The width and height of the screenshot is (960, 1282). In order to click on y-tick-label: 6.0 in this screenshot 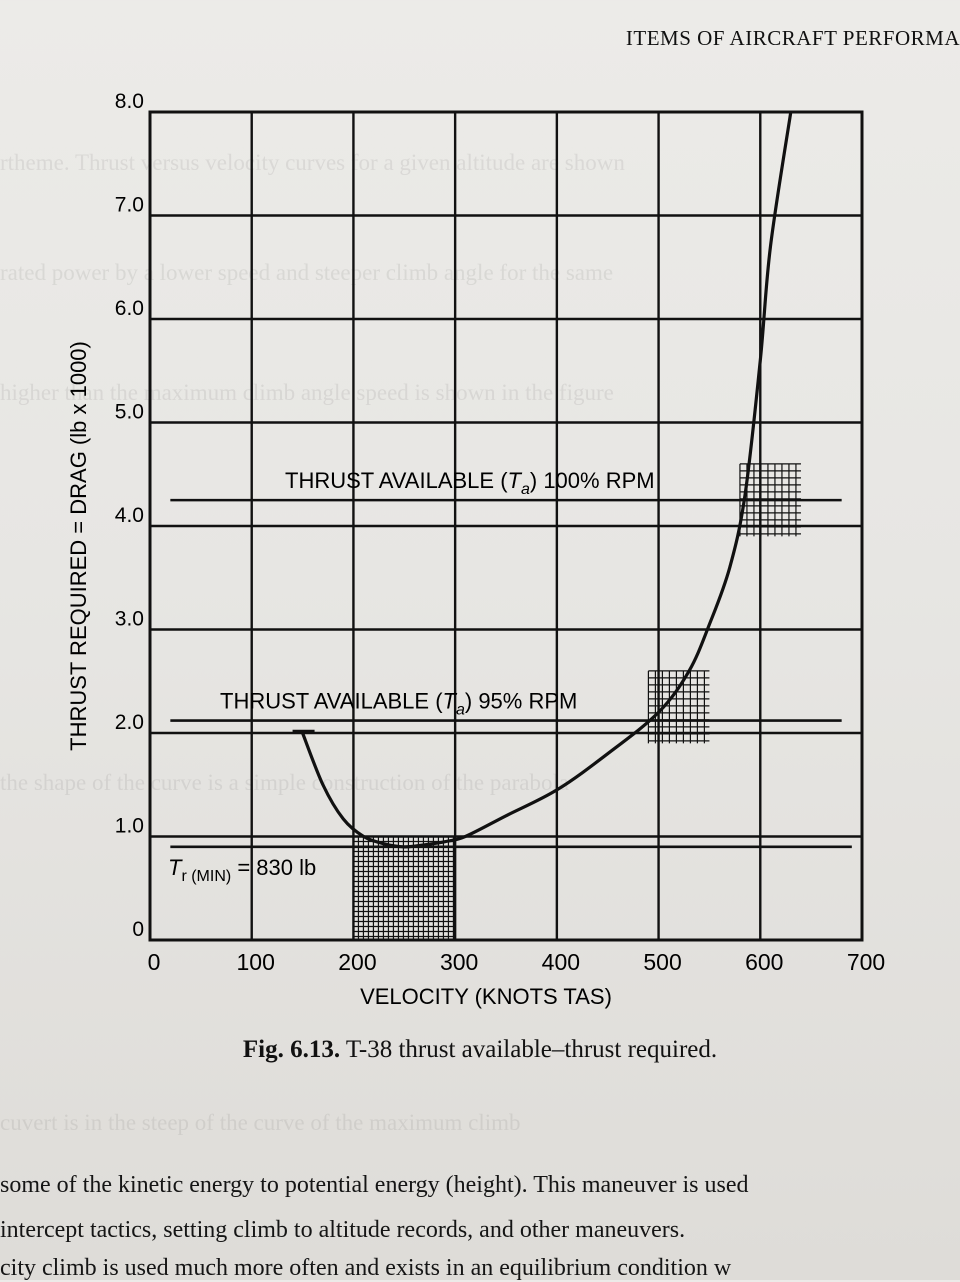, I will do `click(129, 308)`.